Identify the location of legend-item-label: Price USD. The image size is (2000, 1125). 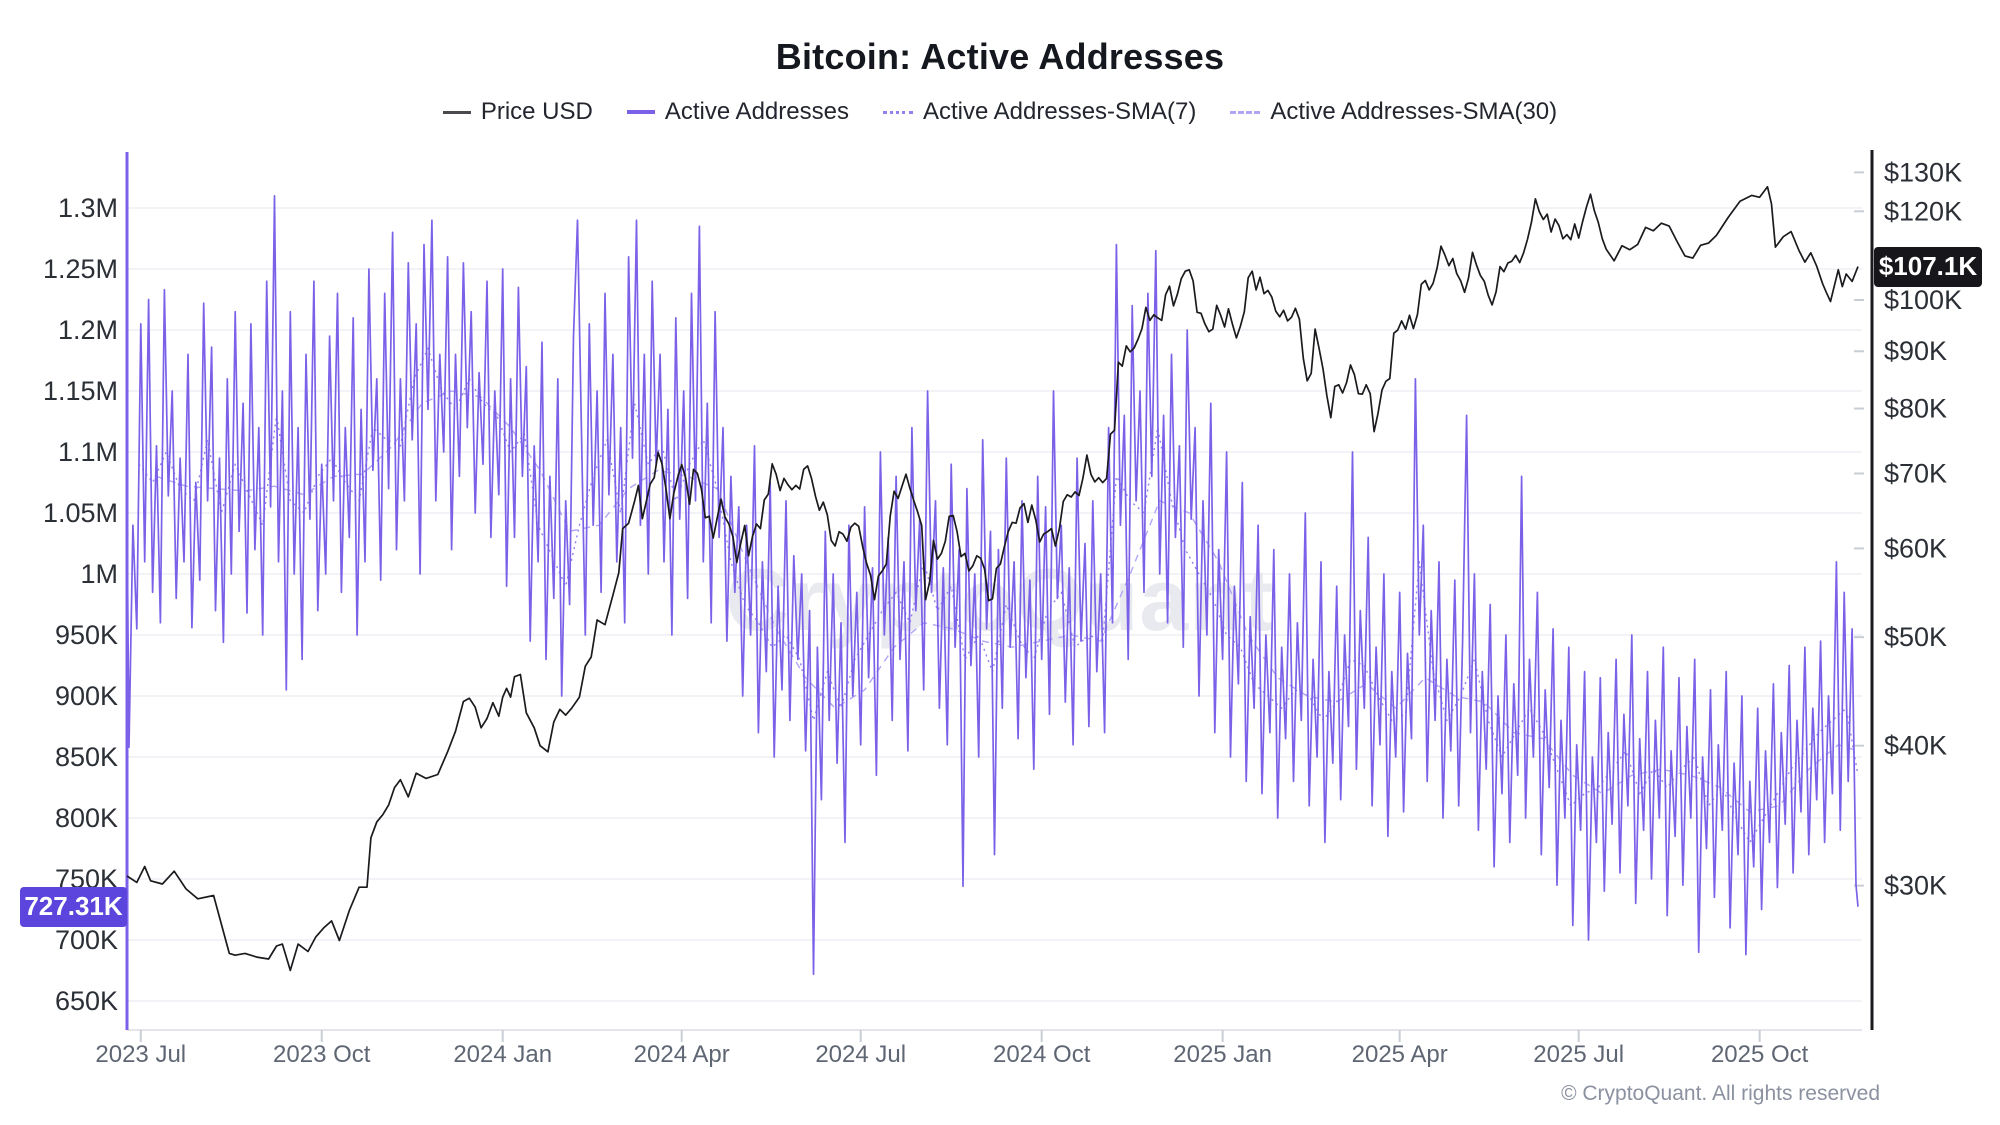
(536, 111).